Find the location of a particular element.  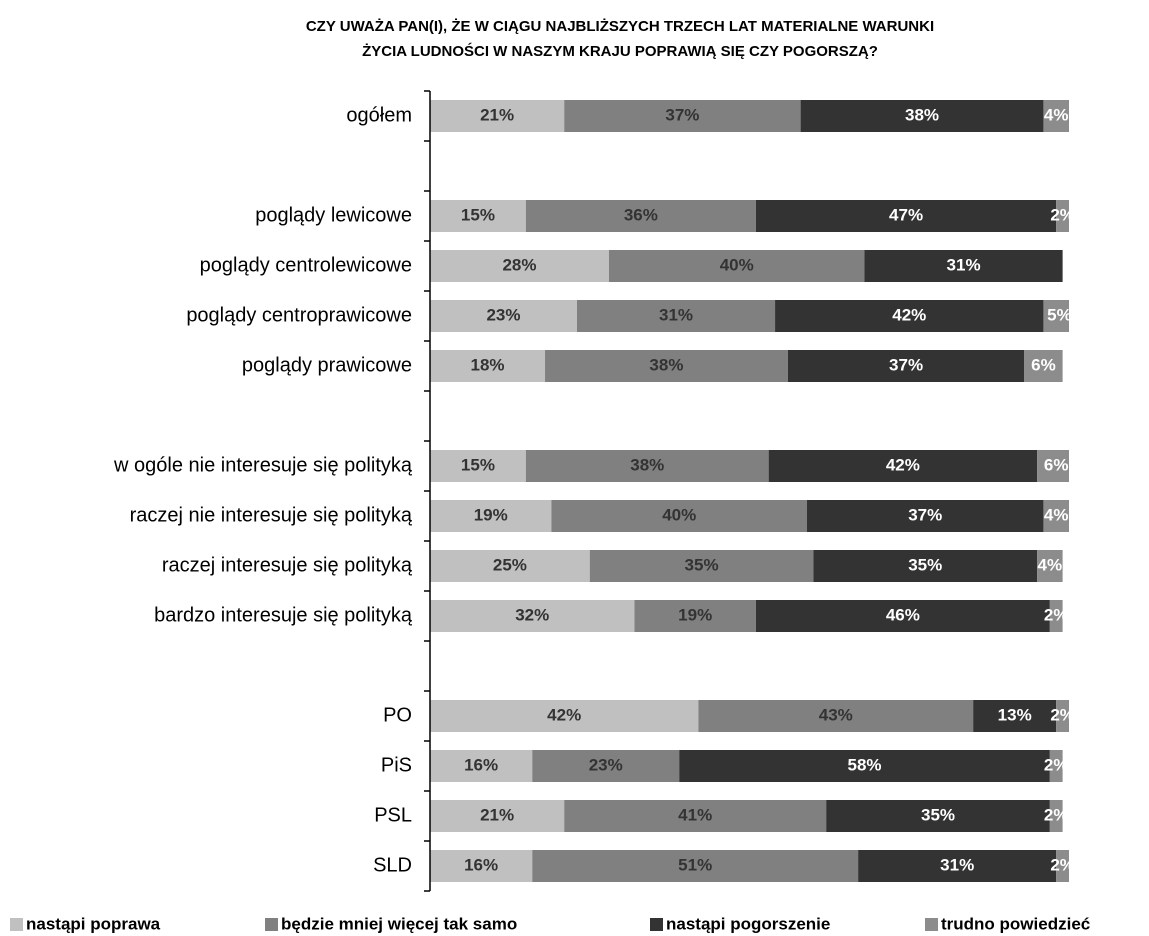

value-label: 43% is located at coordinates (836, 714).